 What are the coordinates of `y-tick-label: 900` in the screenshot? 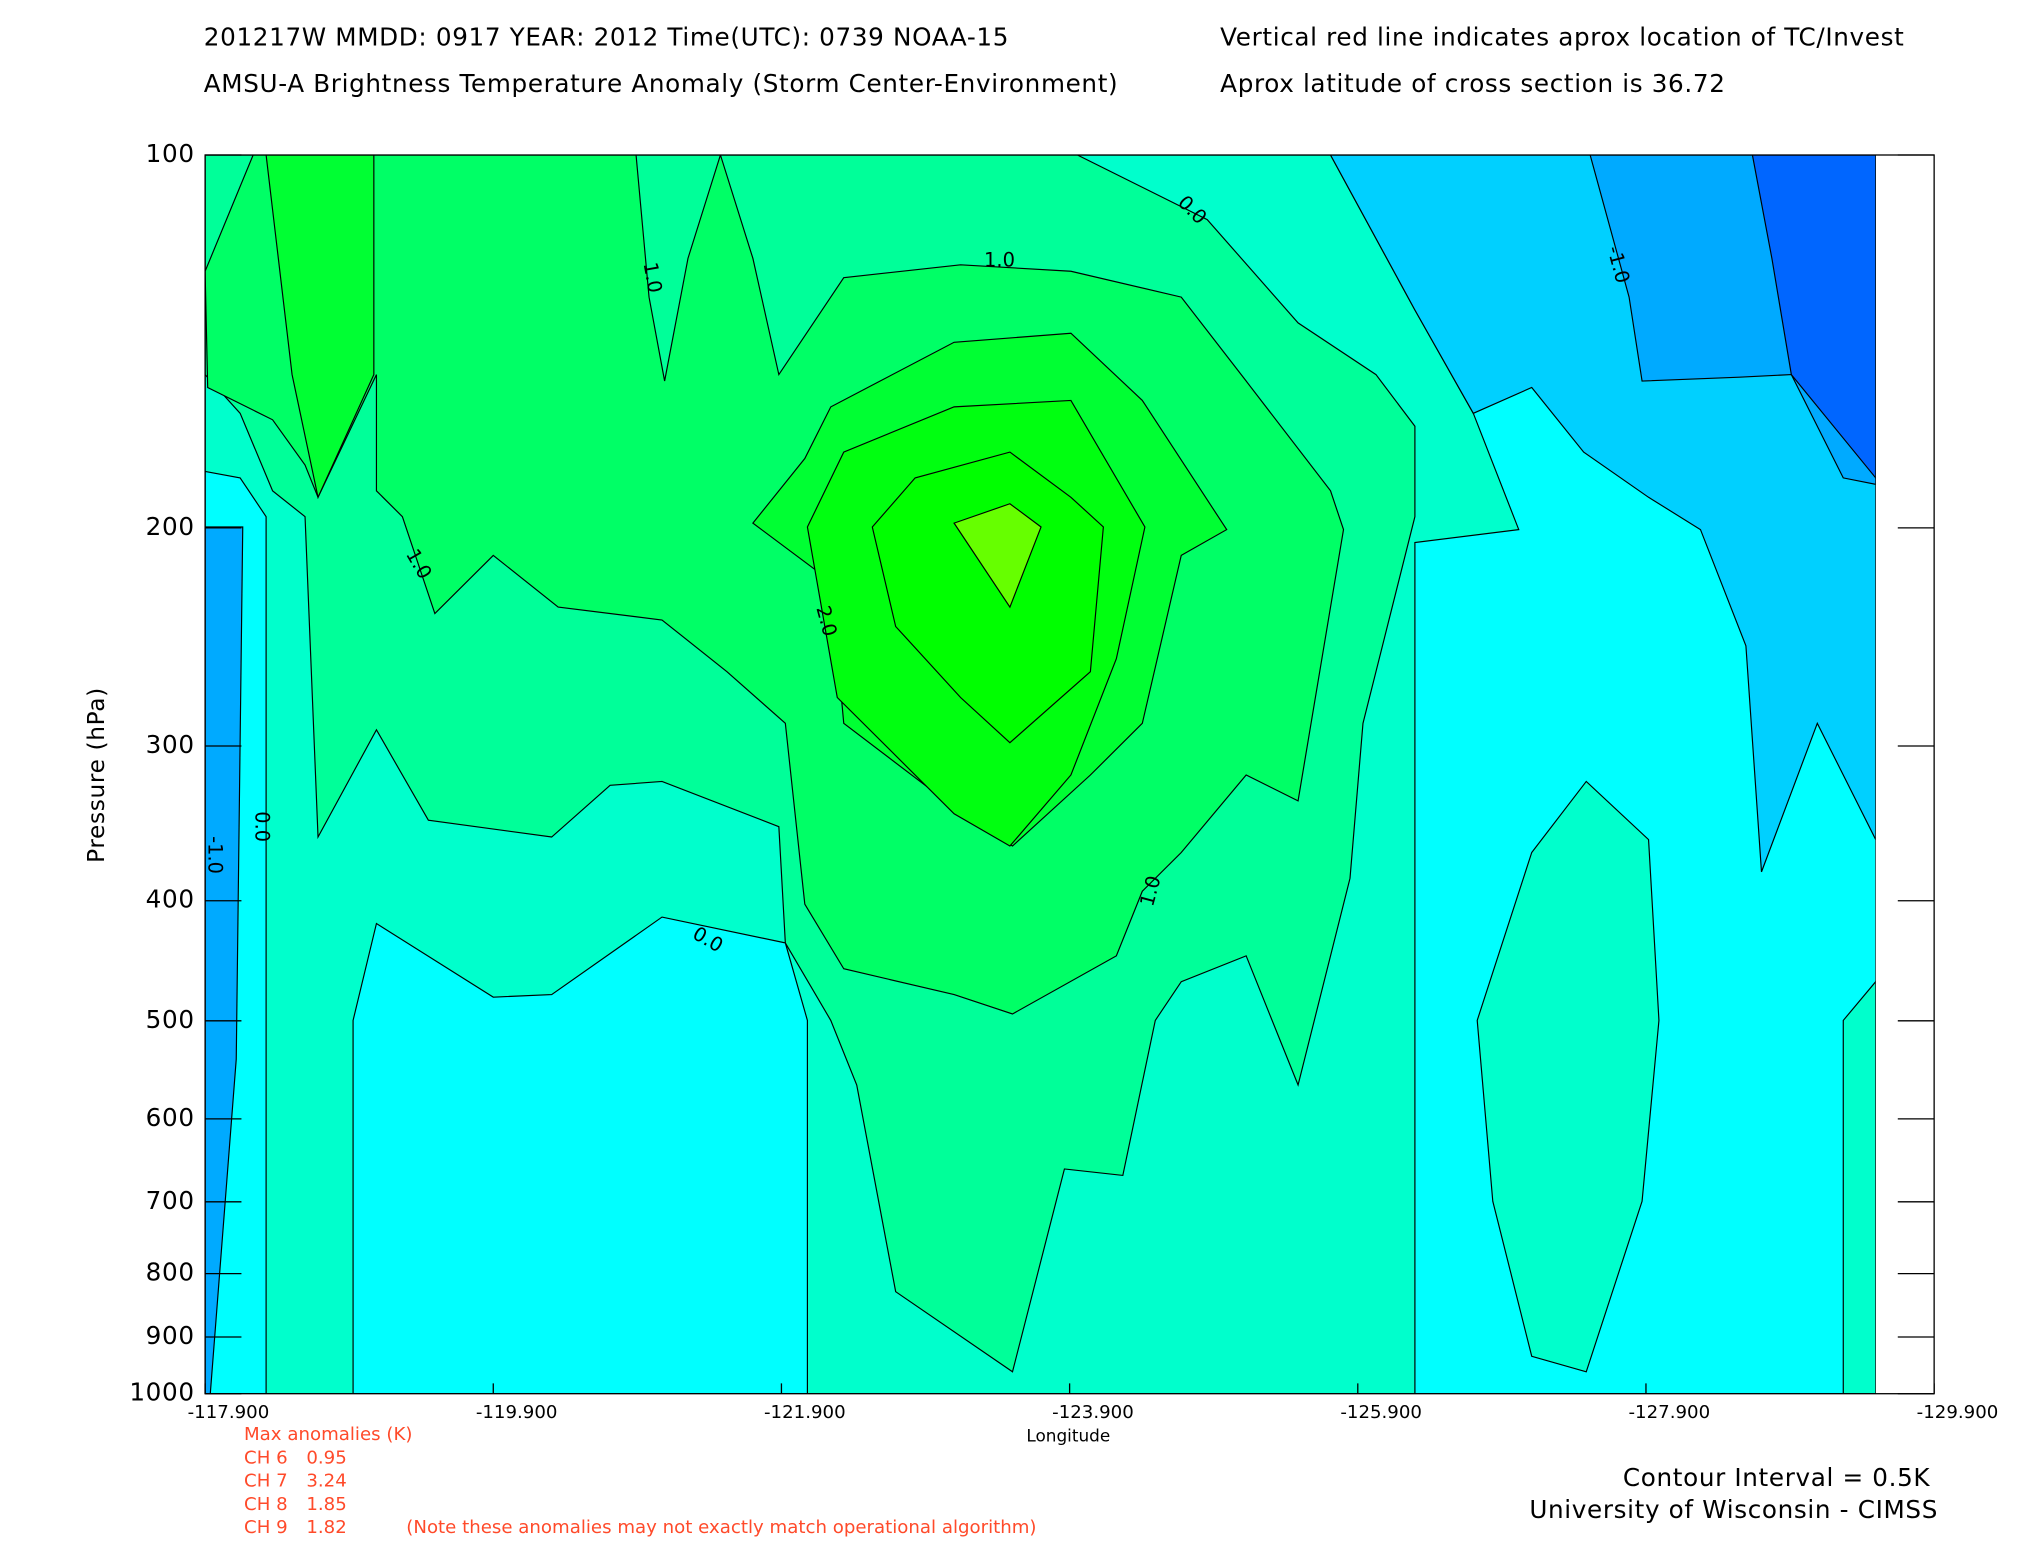 It's located at (170, 1335).